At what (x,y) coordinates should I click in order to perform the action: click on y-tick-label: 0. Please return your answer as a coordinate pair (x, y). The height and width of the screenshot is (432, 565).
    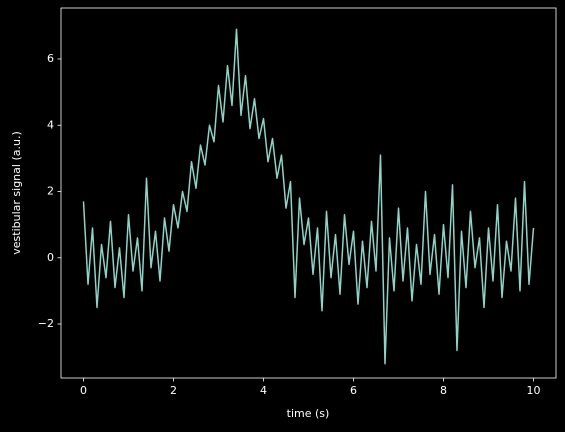
    Looking at the image, I should click on (50, 257).